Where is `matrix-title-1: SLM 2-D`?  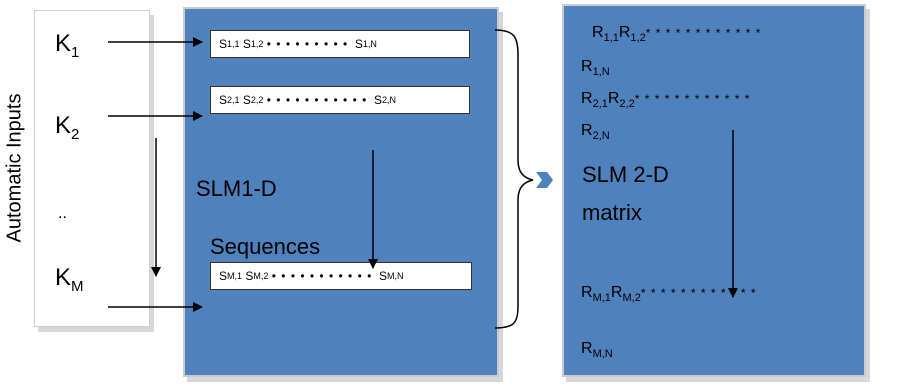
matrix-title-1: SLM 2-D is located at coordinates (625, 174).